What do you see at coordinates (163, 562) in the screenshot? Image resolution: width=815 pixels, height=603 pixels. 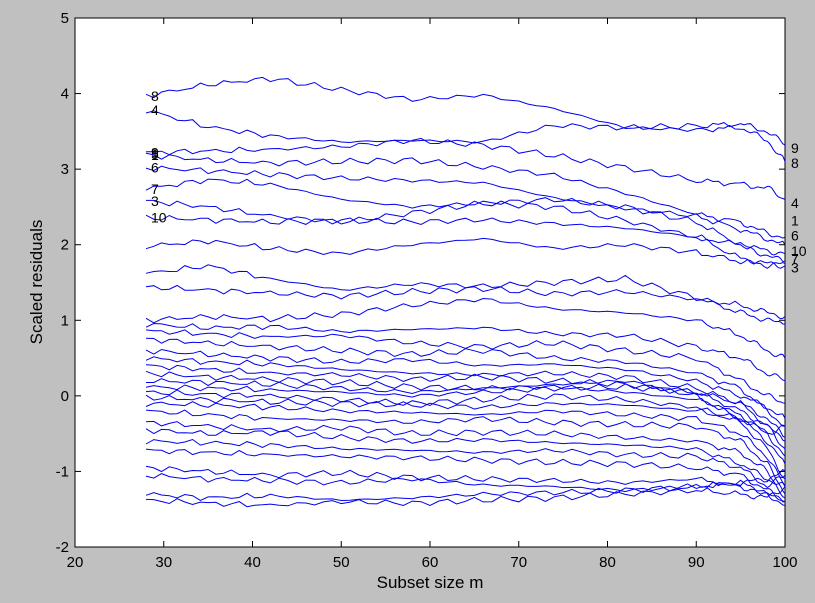 I see `x-tick-label: 30` at bounding box center [163, 562].